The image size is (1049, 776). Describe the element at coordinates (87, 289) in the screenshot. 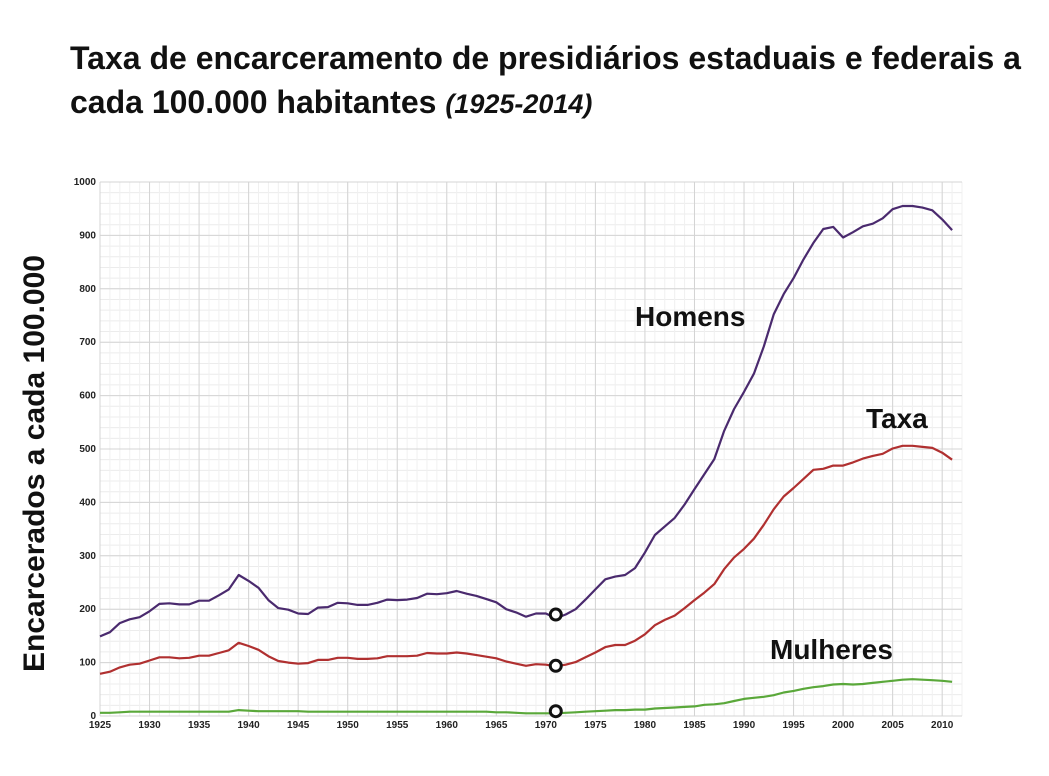

I see `y-tick-label: 800` at that location.